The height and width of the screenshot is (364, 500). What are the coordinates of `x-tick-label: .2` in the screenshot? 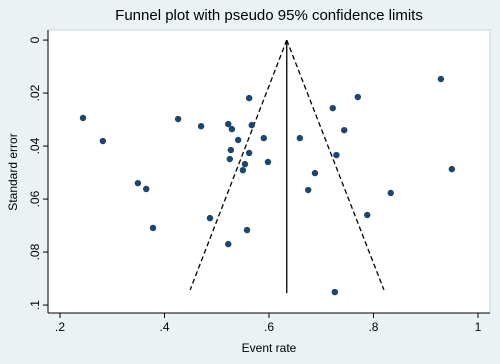 It's located at (60, 327).